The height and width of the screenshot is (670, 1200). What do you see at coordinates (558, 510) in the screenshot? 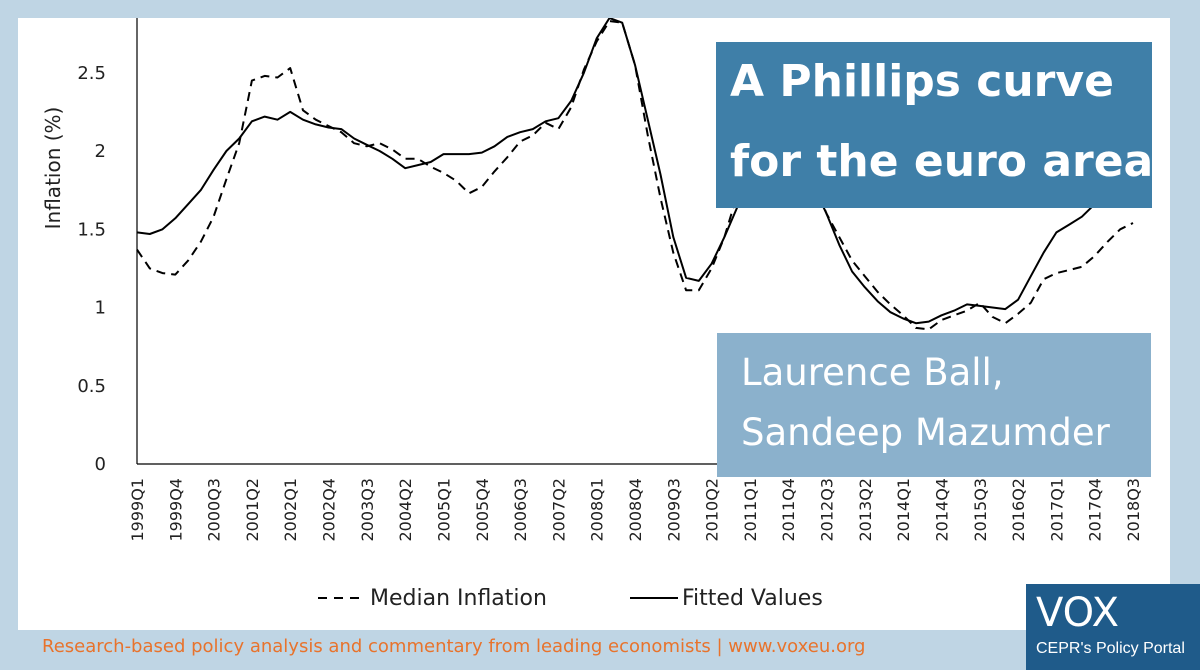
I see `x-tick-label: 2007Q2` at bounding box center [558, 510].